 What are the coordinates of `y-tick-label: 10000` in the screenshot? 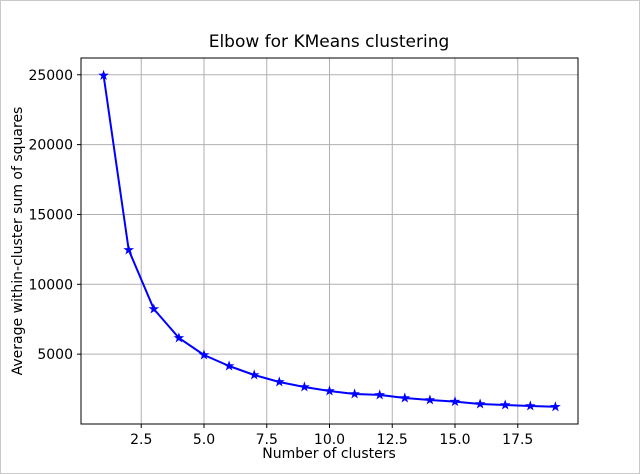 It's located at (50, 285).